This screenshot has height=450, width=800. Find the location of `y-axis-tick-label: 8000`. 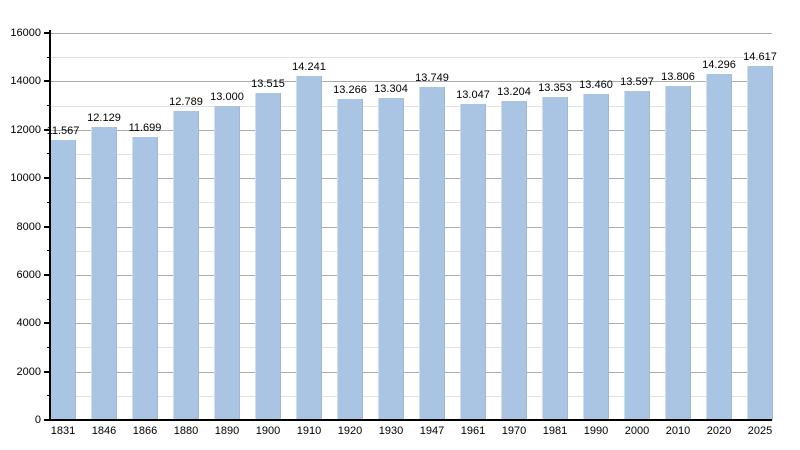

y-axis-tick-label: 8000 is located at coordinates (28, 226).